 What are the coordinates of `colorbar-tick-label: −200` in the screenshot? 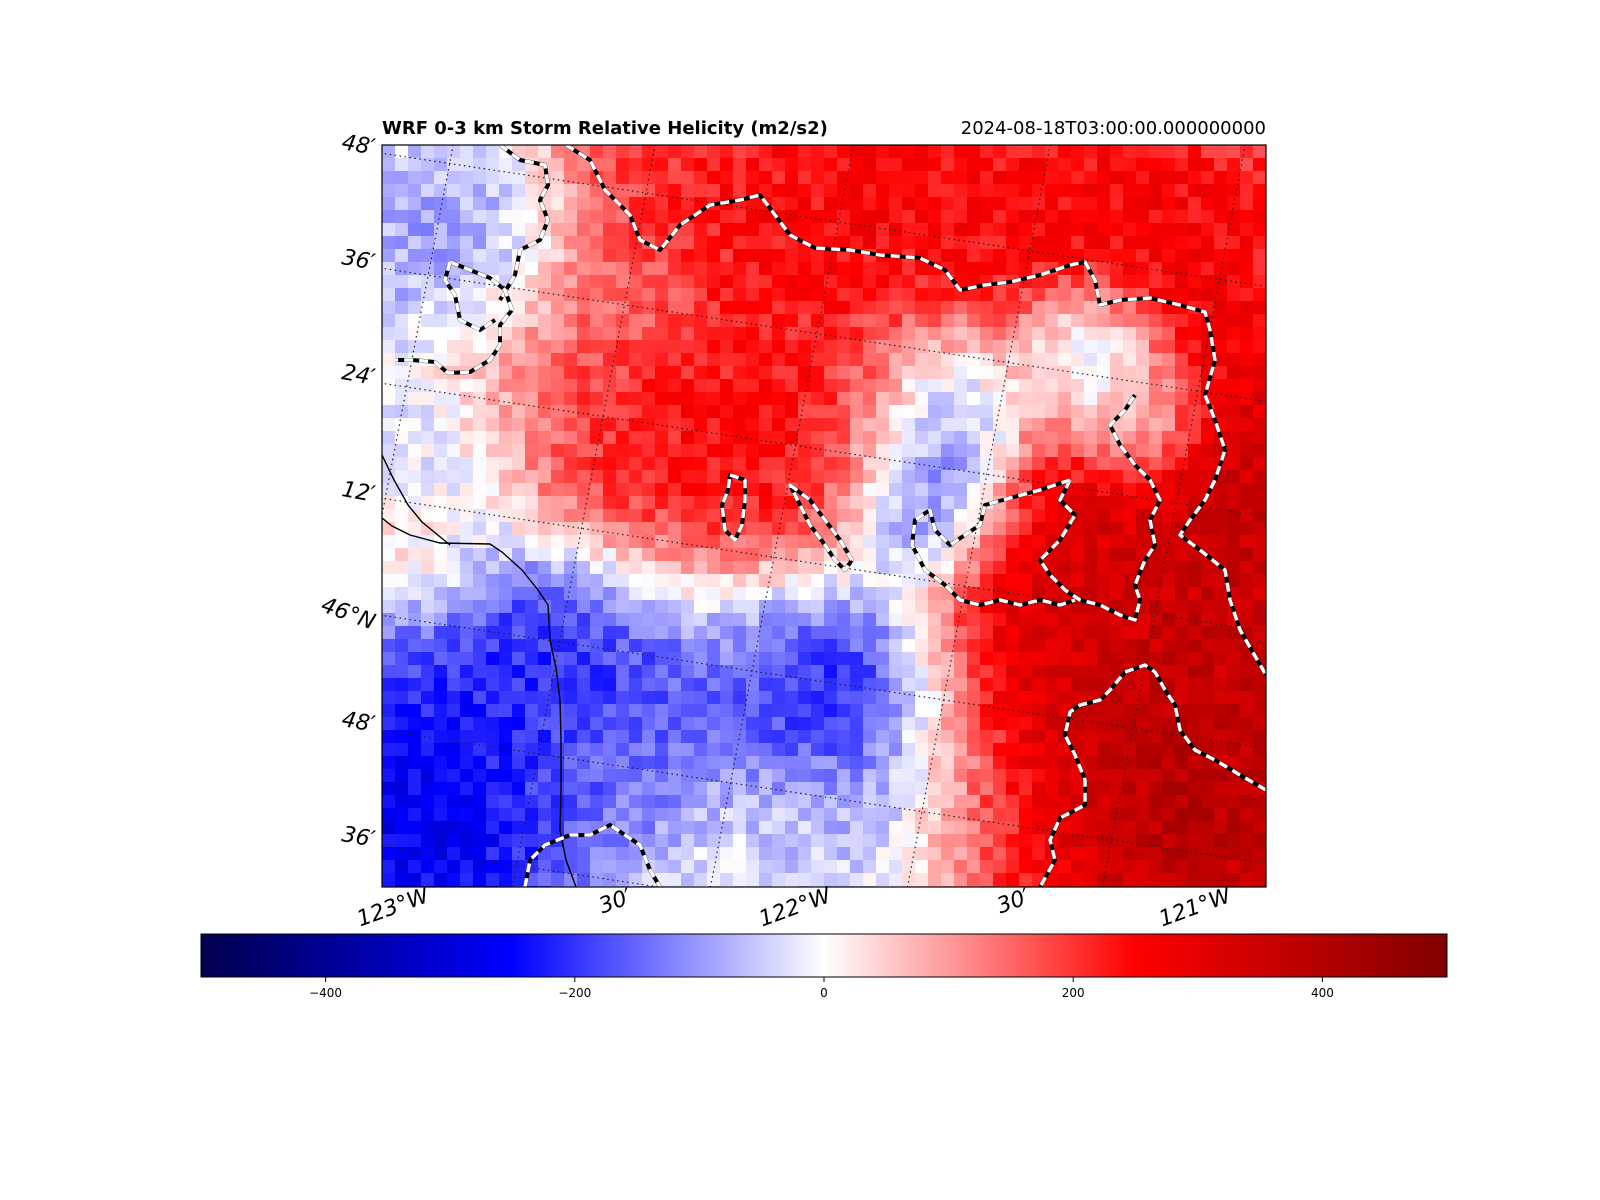 It's located at (575, 993).